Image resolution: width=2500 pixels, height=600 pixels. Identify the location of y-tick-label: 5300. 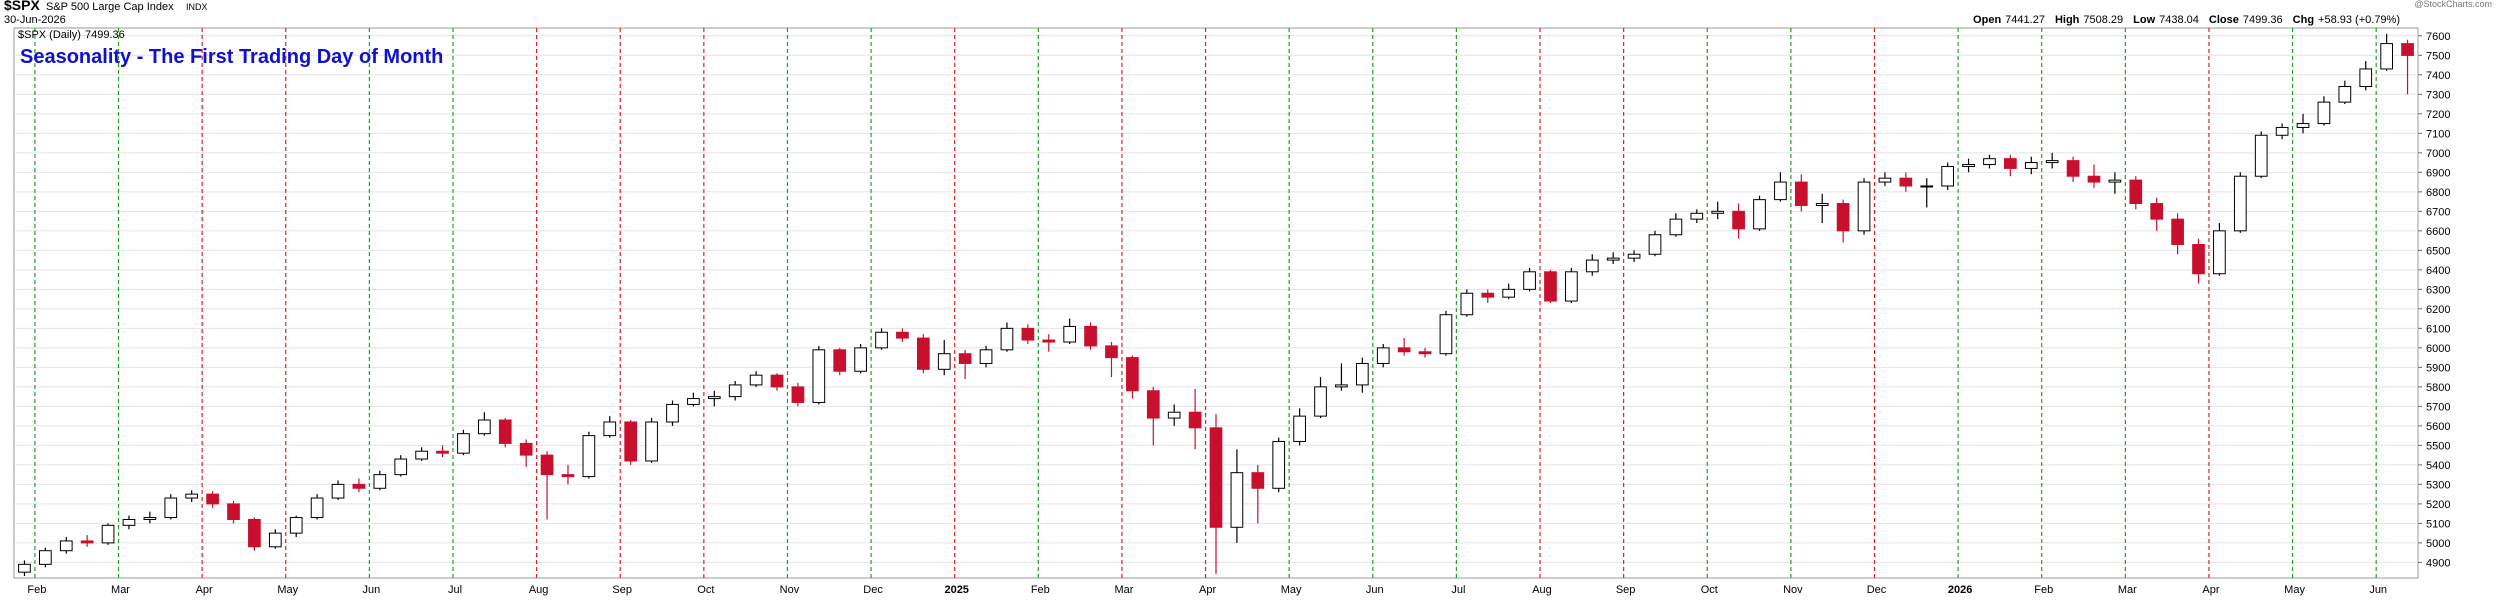
(2438, 485).